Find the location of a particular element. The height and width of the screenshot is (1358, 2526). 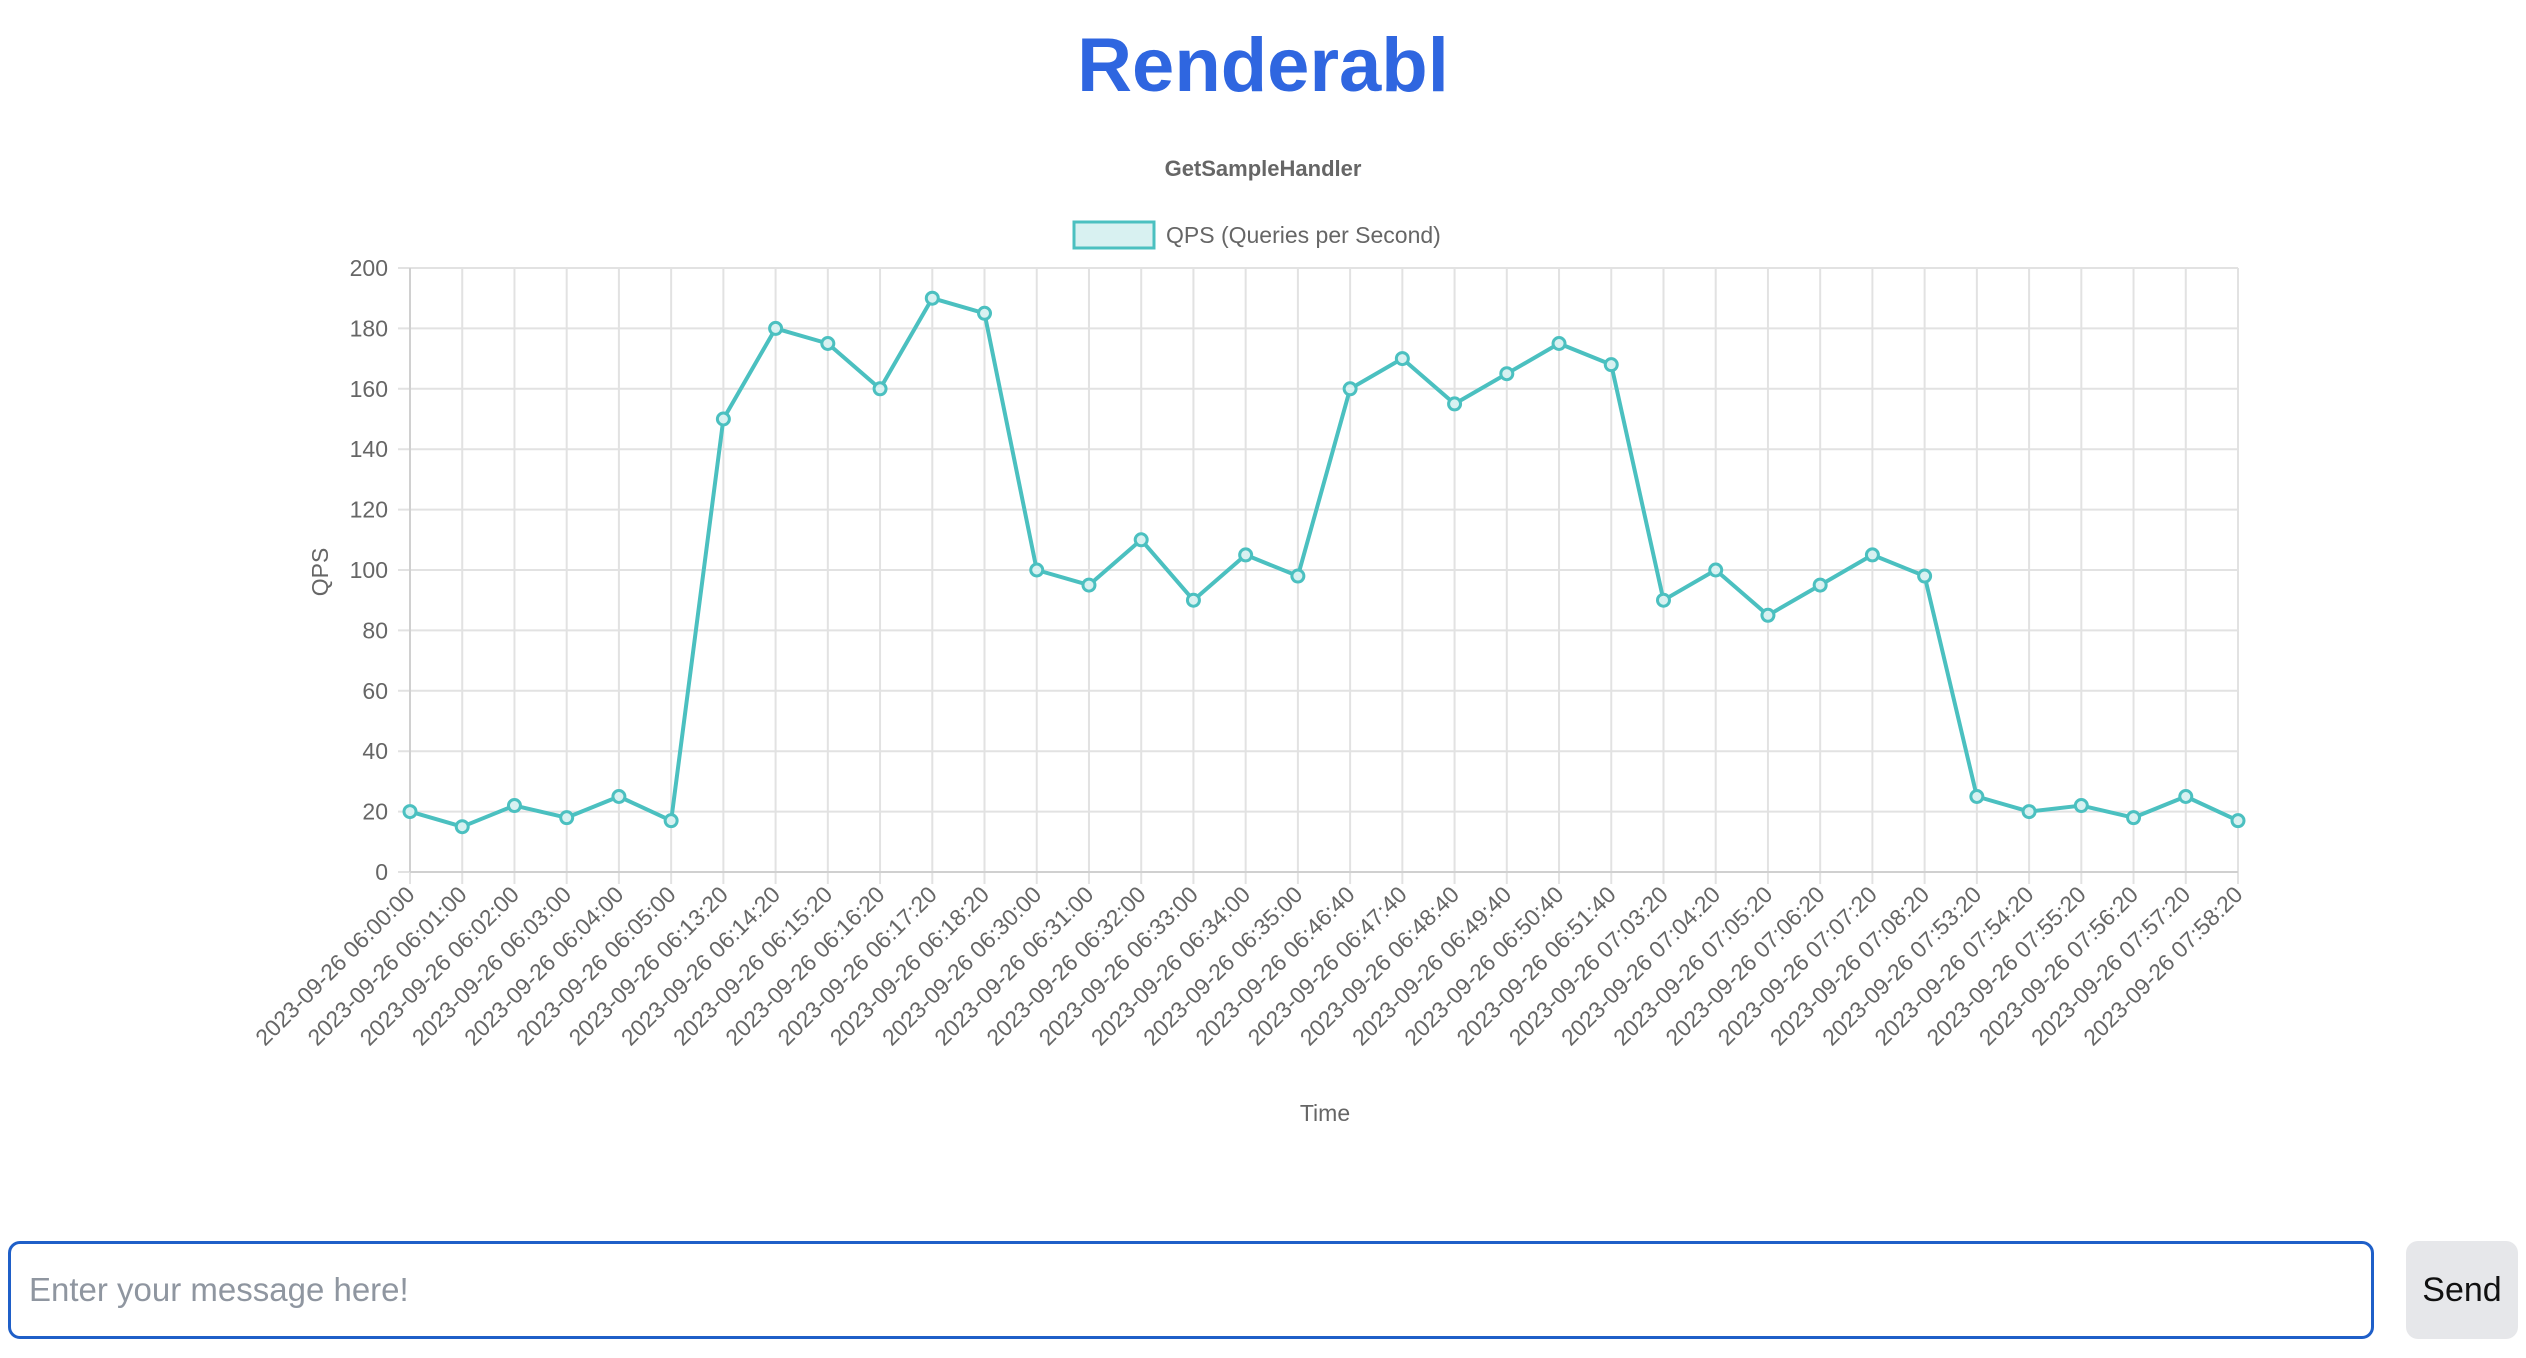

y-tick-label: 0 is located at coordinates (381, 872).